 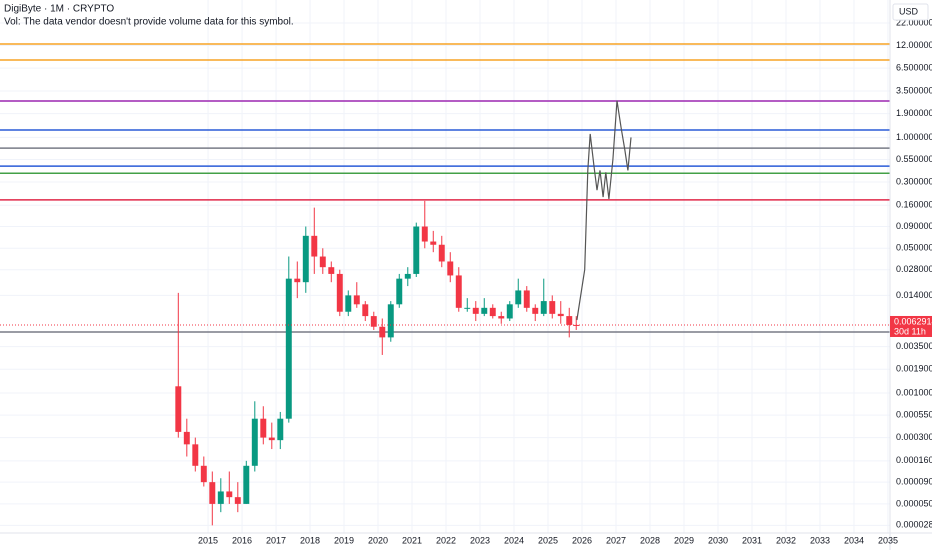 What do you see at coordinates (913, 321) in the screenshot?
I see `last-price-label: 0.0062914` at bounding box center [913, 321].